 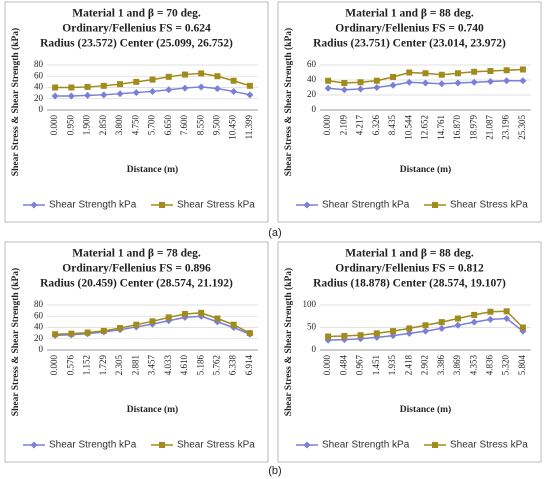 What do you see at coordinates (441, 127) in the screenshot?
I see `x-tick-label: 14.761` at bounding box center [441, 127].